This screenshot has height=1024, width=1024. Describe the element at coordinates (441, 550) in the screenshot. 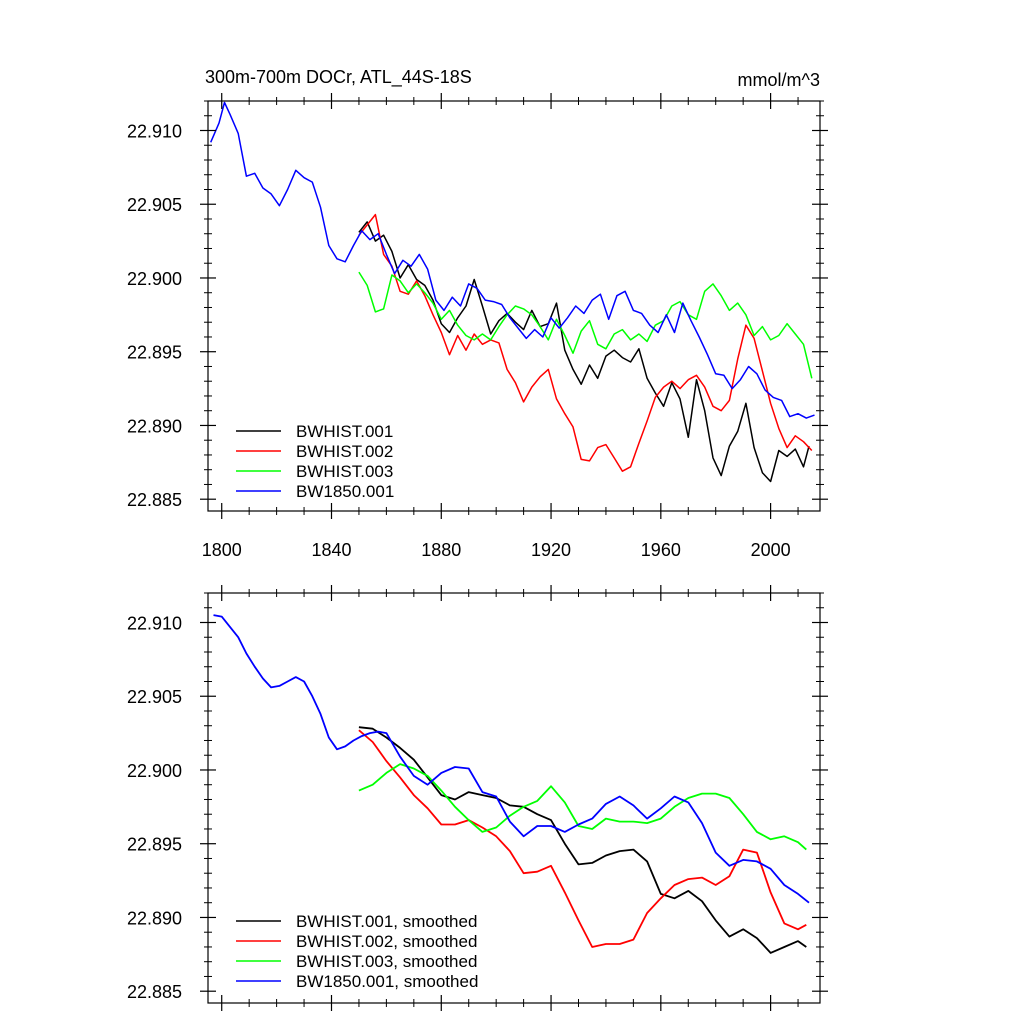

I see `x-tick-label: 1880` at that location.